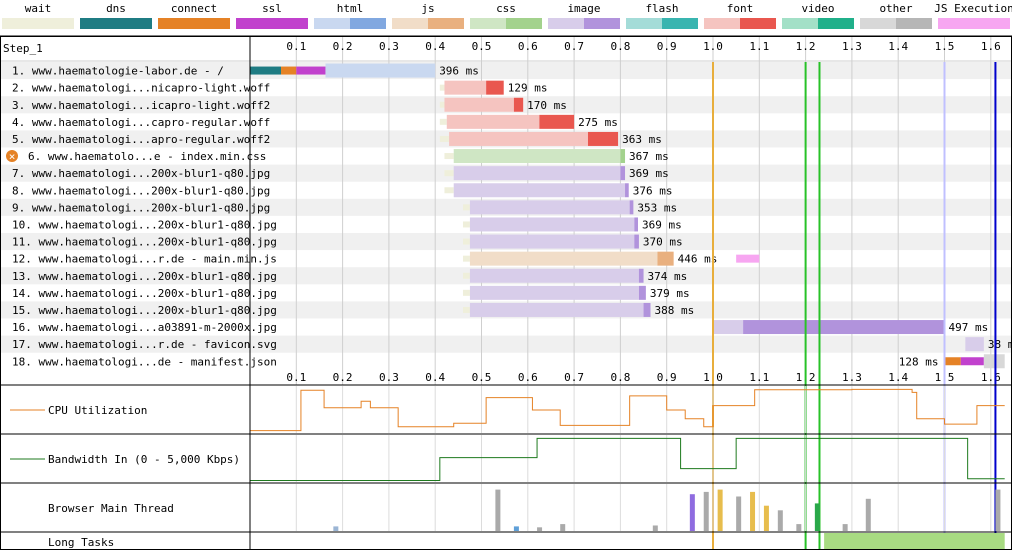  Describe the element at coordinates (245, 70) in the screenshot. I see `request-row: 1. www.haematologie-labor.de - / 396 ms` at that location.